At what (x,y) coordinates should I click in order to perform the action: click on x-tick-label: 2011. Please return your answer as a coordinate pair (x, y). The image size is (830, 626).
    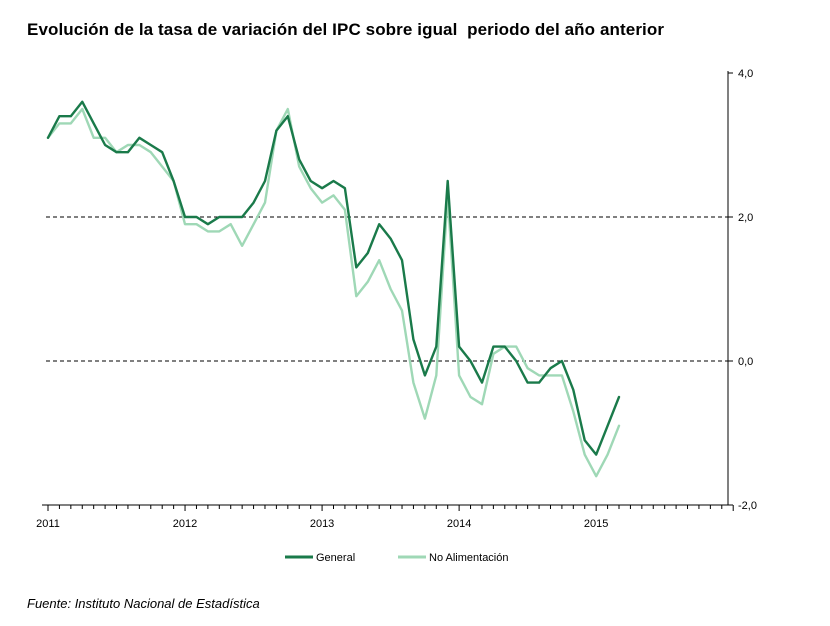
    Looking at the image, I should click on (48, 524).